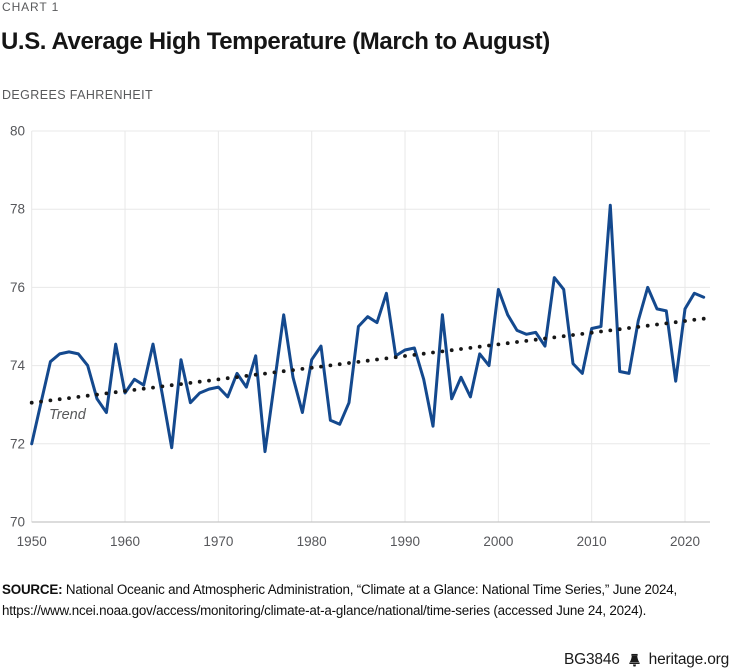  I want to click on x-tick-label: 1980, so click(312, 541).